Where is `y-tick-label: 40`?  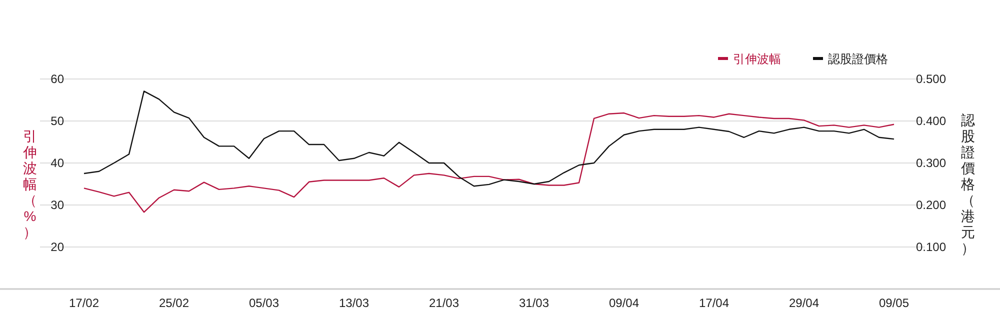 y-tick-label: 40 is located at coordinates (57, 163).